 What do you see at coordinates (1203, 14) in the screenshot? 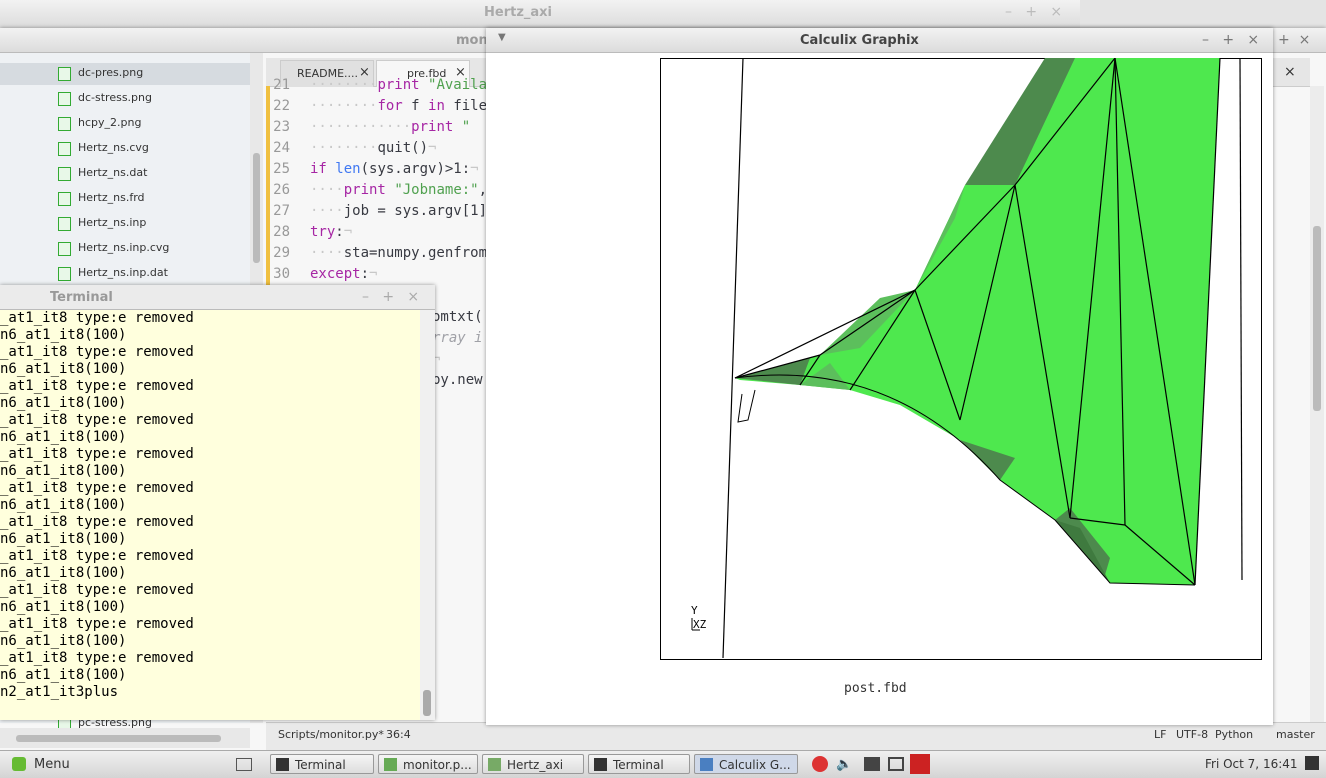
I see `desktop-strip` at bounding box center [1203, 14].